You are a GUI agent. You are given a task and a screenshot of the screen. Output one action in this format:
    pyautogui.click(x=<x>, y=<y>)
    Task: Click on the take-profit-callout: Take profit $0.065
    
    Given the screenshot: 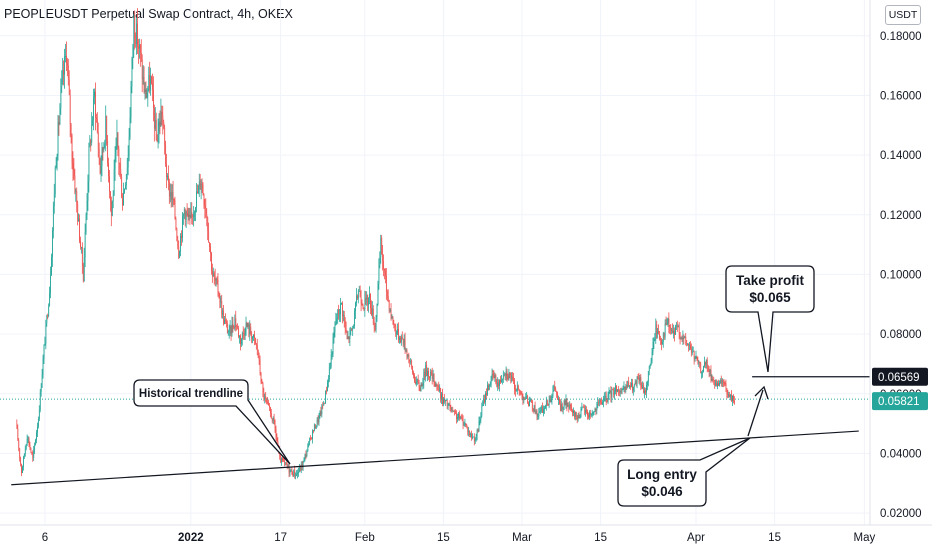 What is the action you would take?
    pyautogui.click(x=770, y=319)
    